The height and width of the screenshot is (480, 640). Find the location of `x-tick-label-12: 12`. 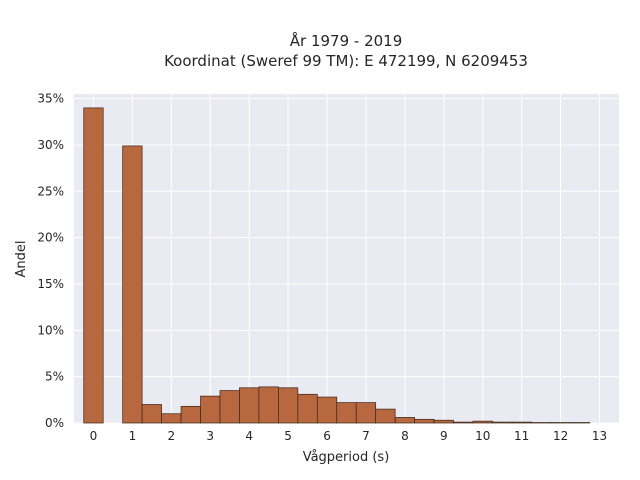

x-tick-label-12: 12 is located at coordinates (560, 436).